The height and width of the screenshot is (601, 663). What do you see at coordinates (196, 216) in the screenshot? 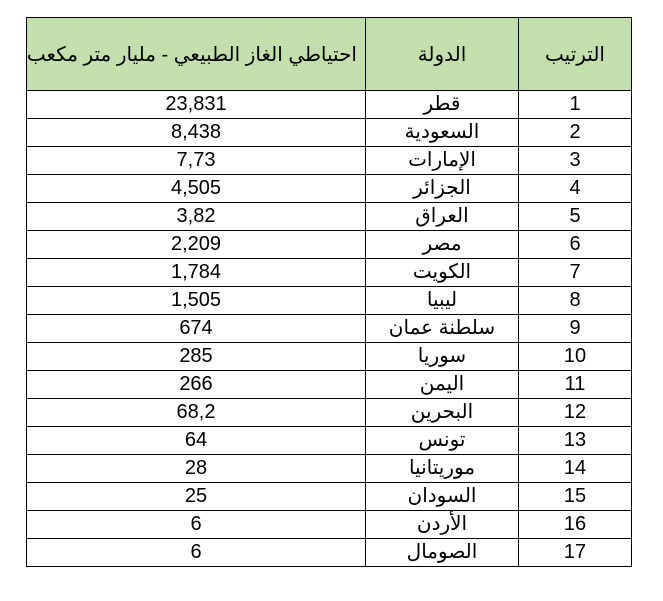
I see `cell-reserve: 3,82` at bounding box center [196, 216].